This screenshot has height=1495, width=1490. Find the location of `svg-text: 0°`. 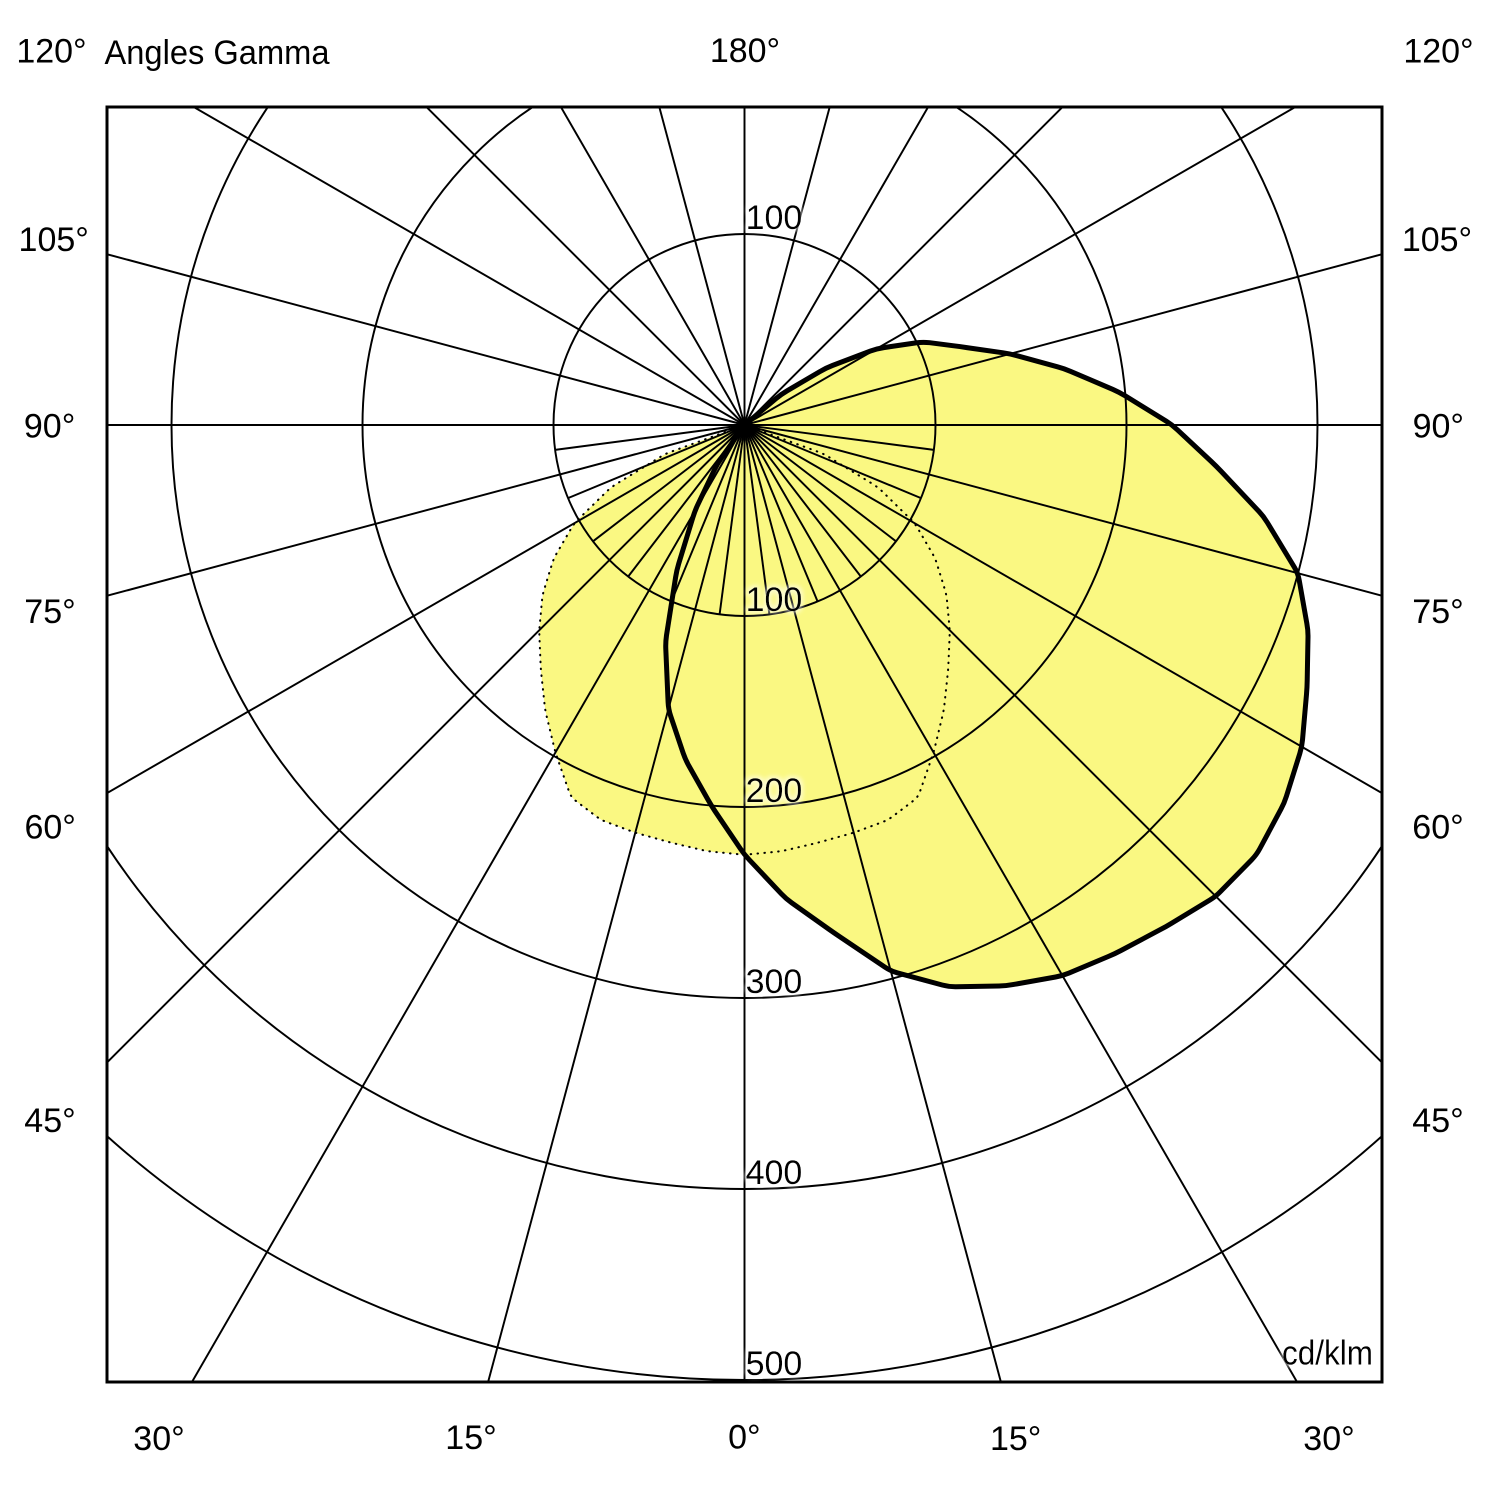

svg-text: 0° is located at coordinates (744, 1438).